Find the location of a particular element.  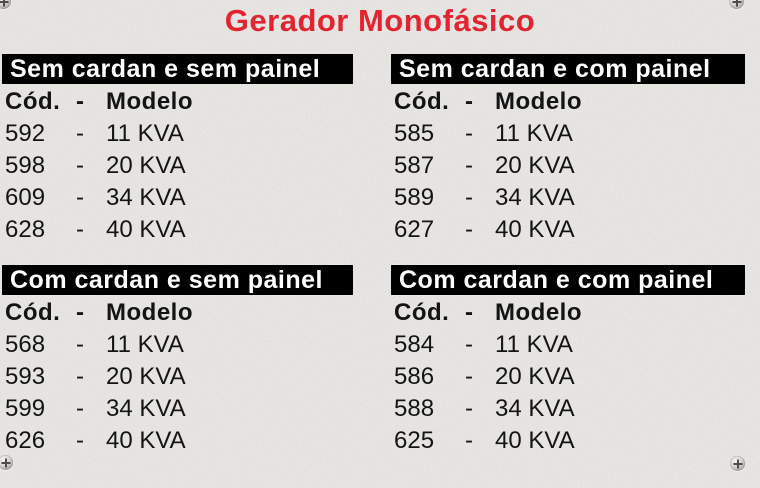

table-row: 585 - 11 KVA is located at coordinates (568, 134).